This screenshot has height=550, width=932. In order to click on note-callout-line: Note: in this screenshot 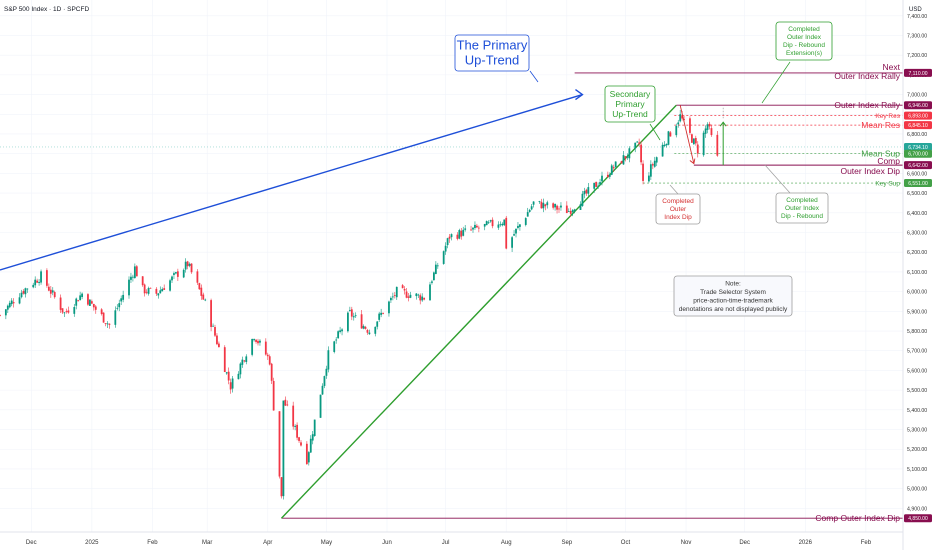, I will do `click(733, 284)`.